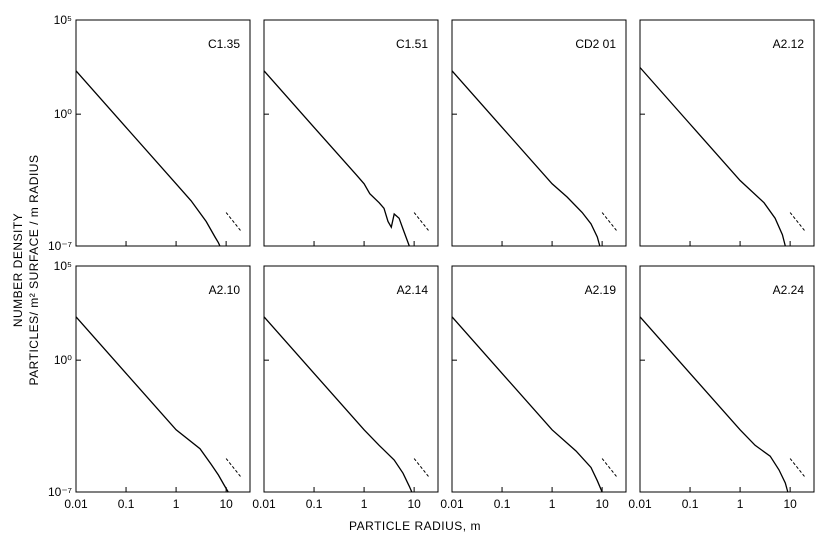  I want to click on panel-cd2-01: CD2 01, so click(539, 133).